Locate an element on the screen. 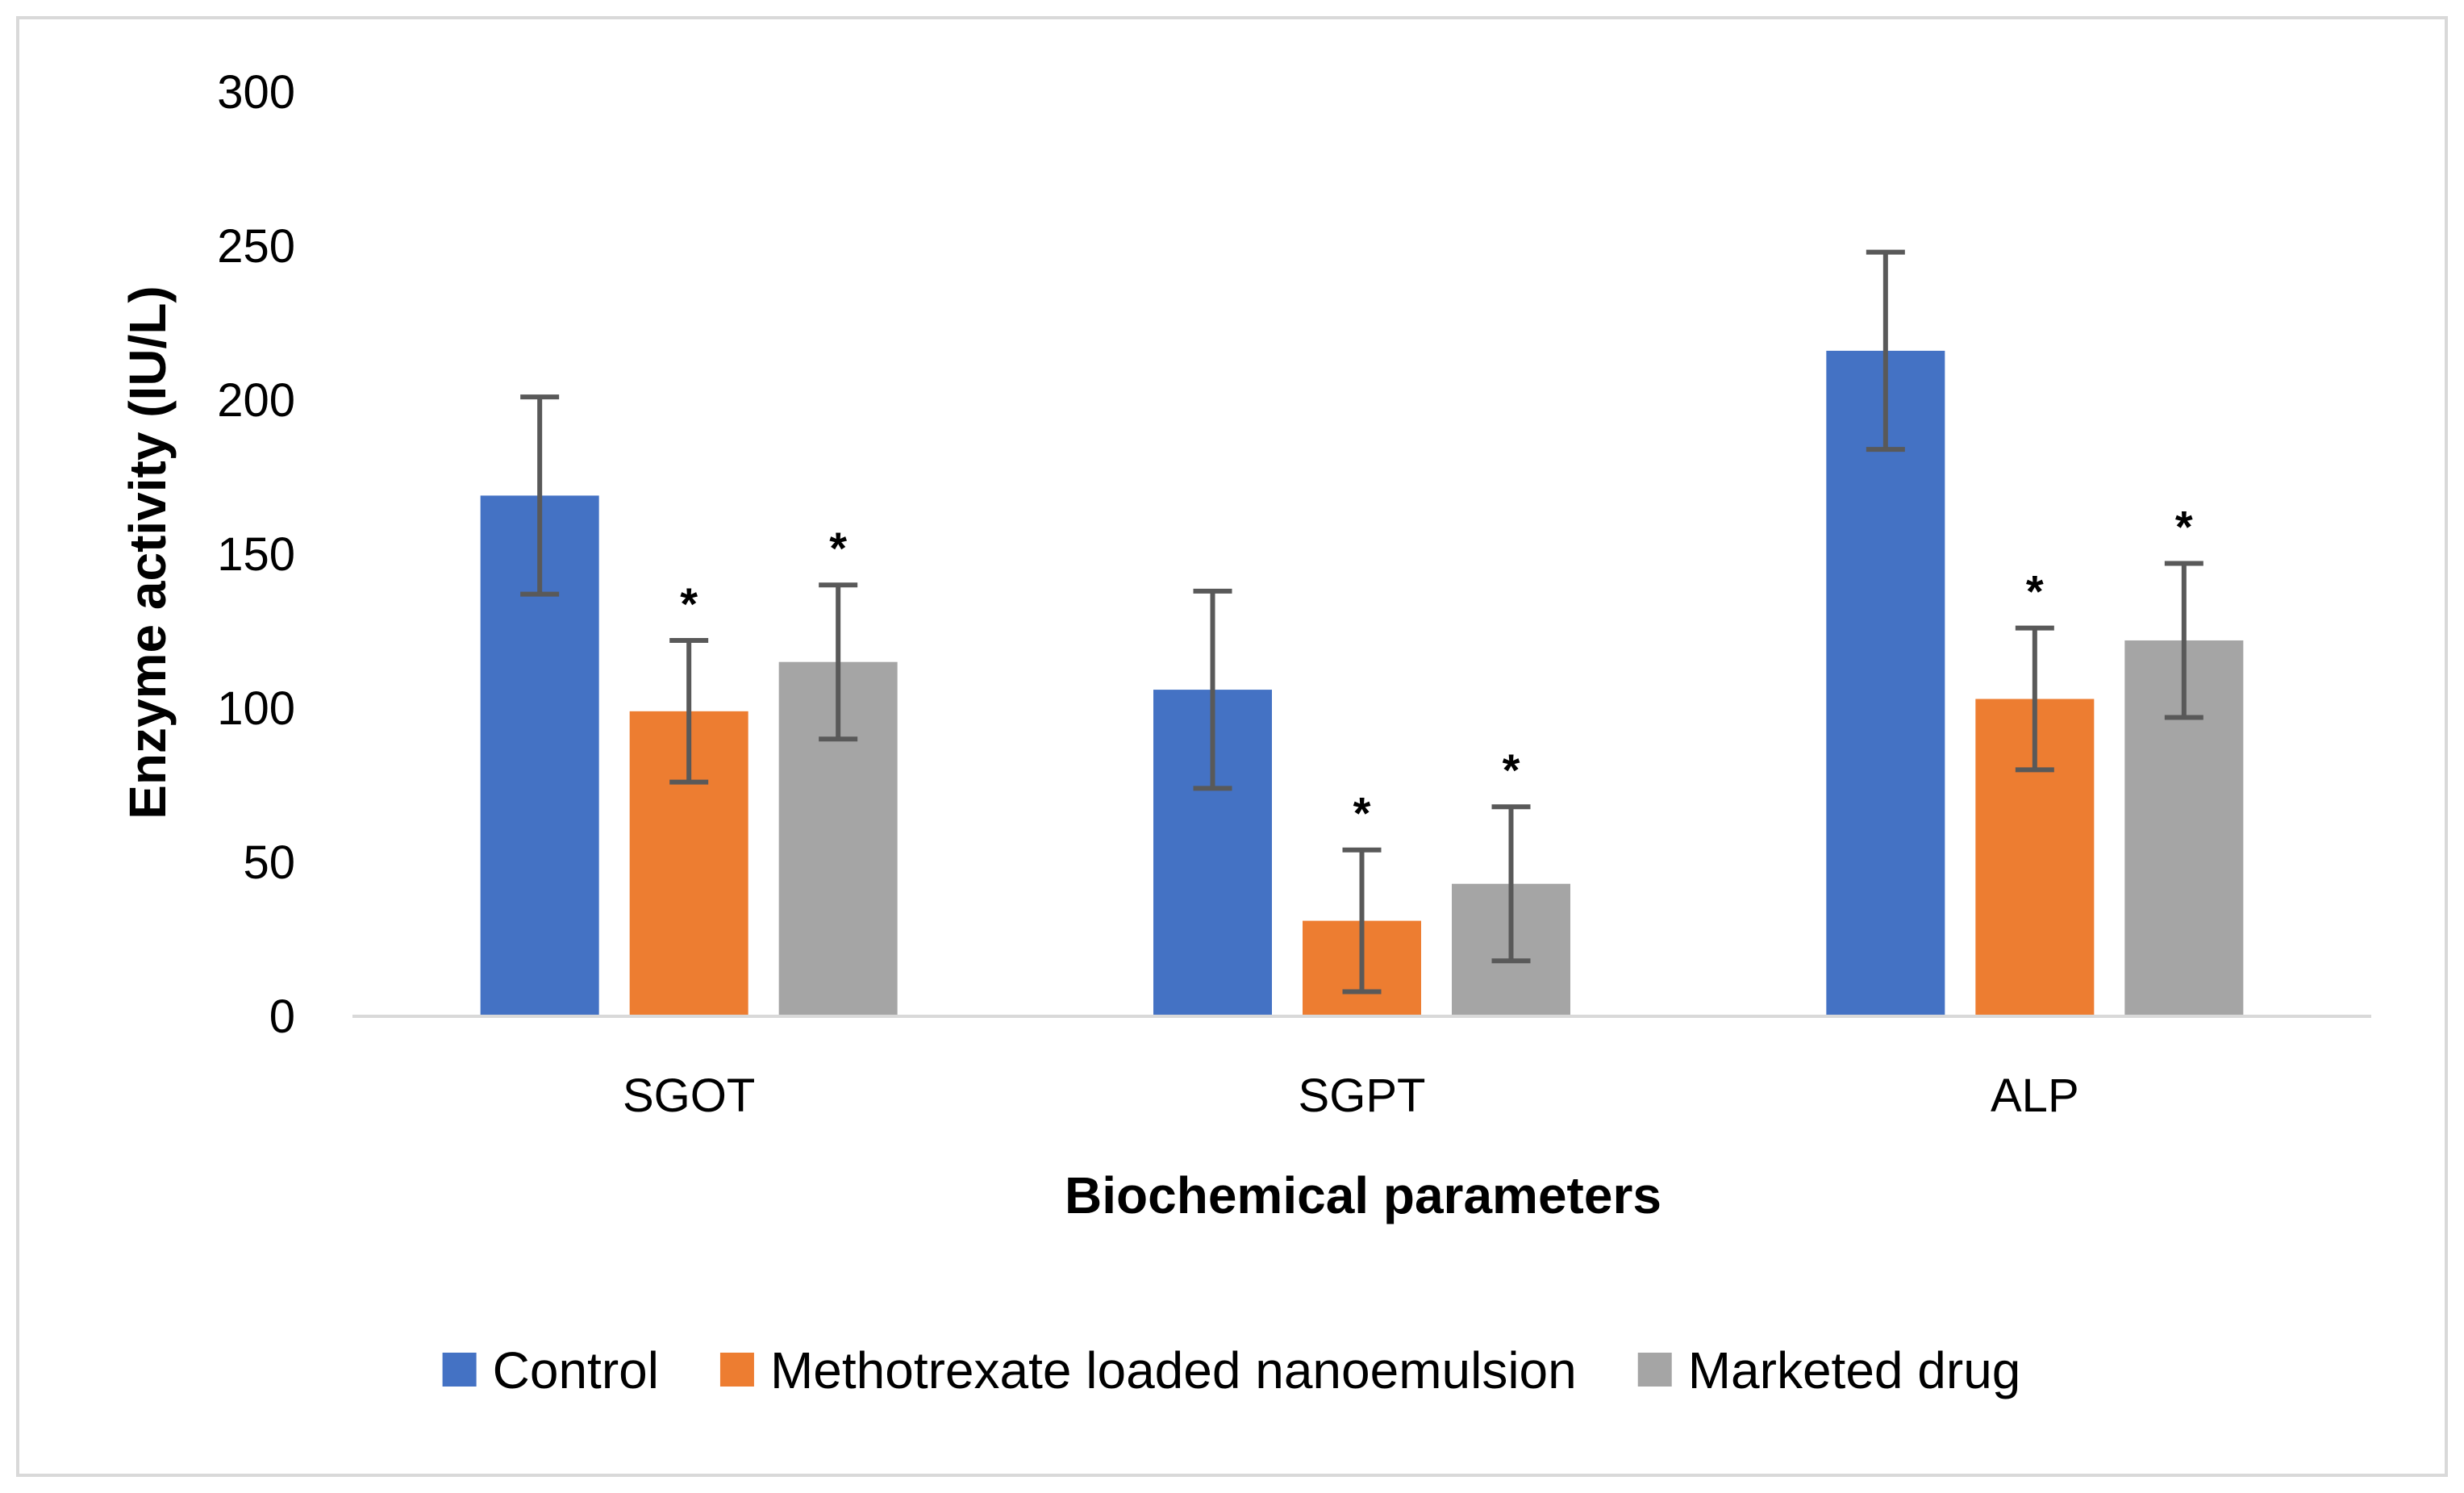 Image resolution: width=2464 pixels, height=1493 pixels. y-axis-title: Enzyme activity (IU/L) is located at coordinates (148, 552).